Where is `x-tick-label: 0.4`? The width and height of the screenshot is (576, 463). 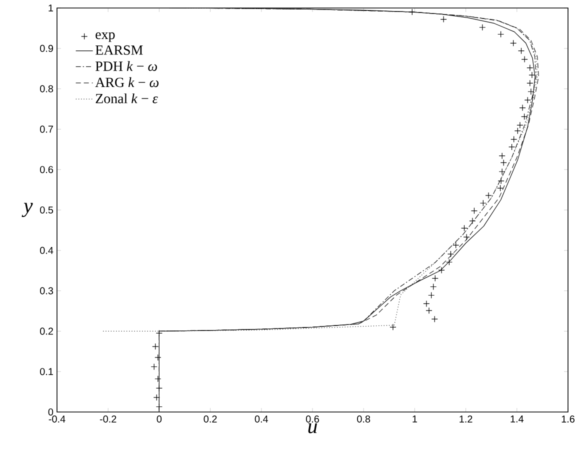 x-tick-label: 0.4 is located at coordinates (261, 419).